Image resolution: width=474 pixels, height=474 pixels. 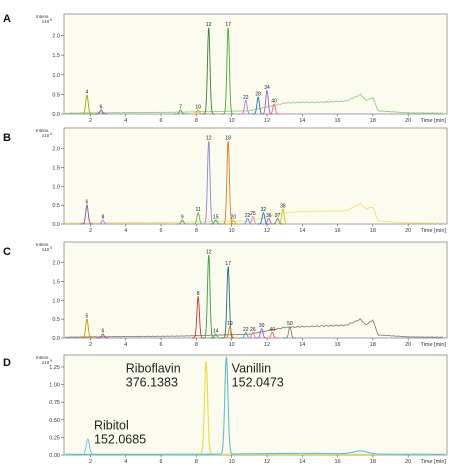 I want to click on x-axis-label-b: Time [min], so click(x=434, y=231).